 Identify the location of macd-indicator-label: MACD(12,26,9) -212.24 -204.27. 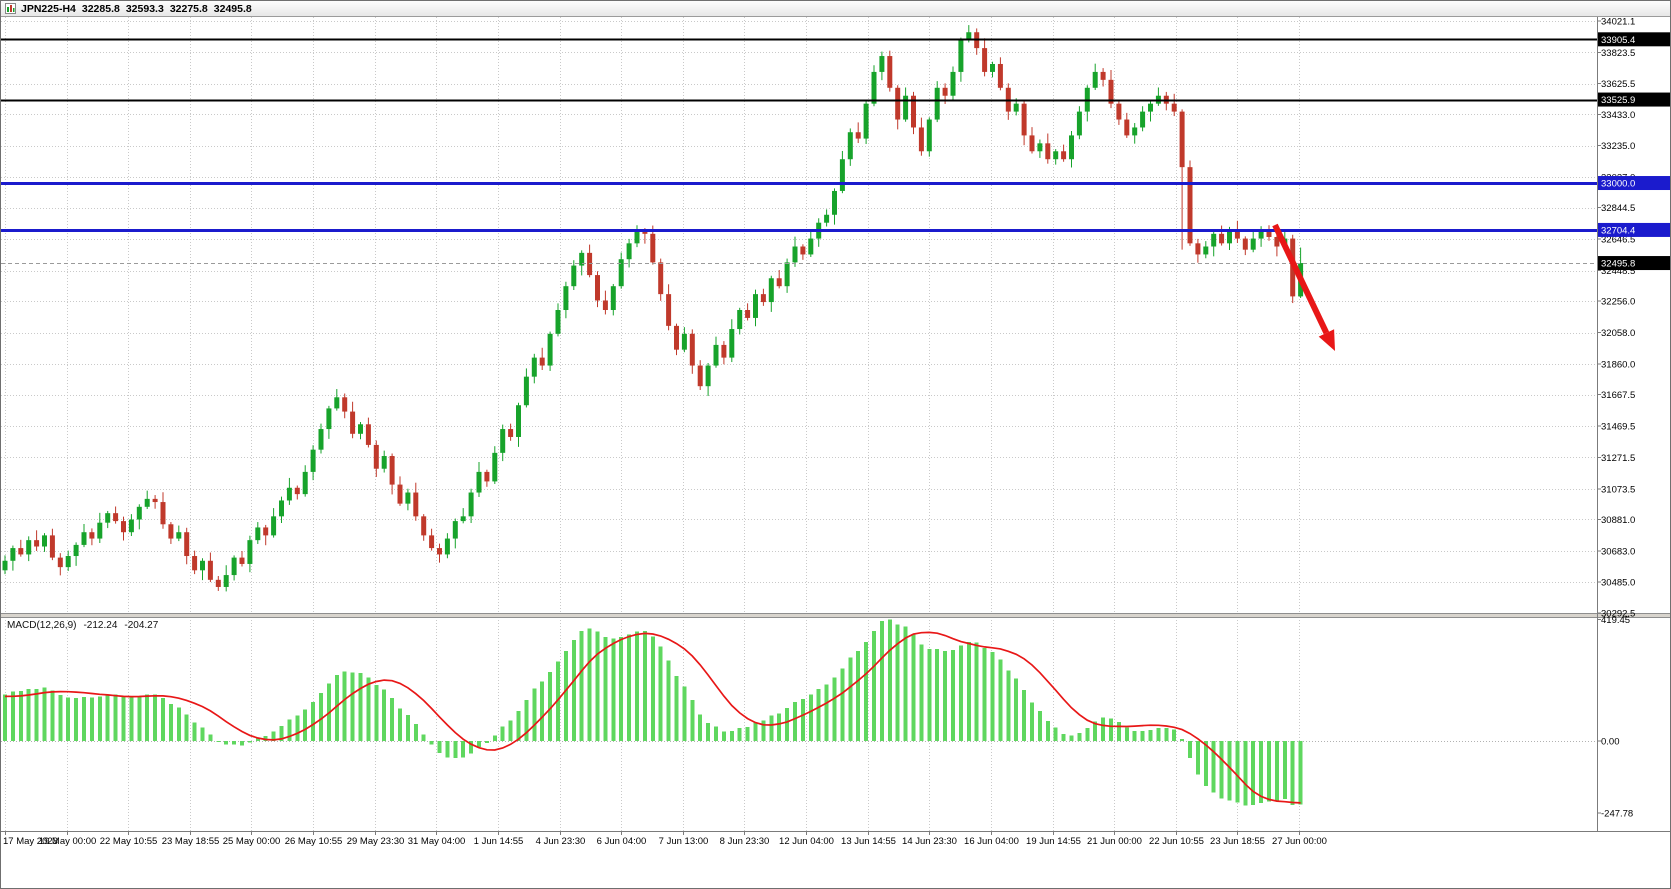
(86, 625).